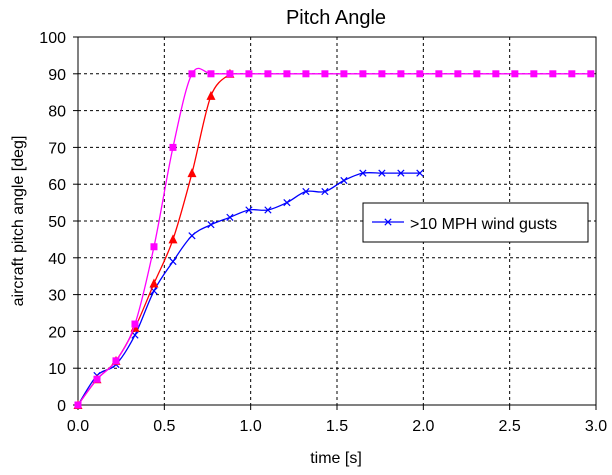  What do you see at coordinates (251, 426) in the screenshot?
I see `x-tick-label: 1.0` at bounding box center [251, 426].